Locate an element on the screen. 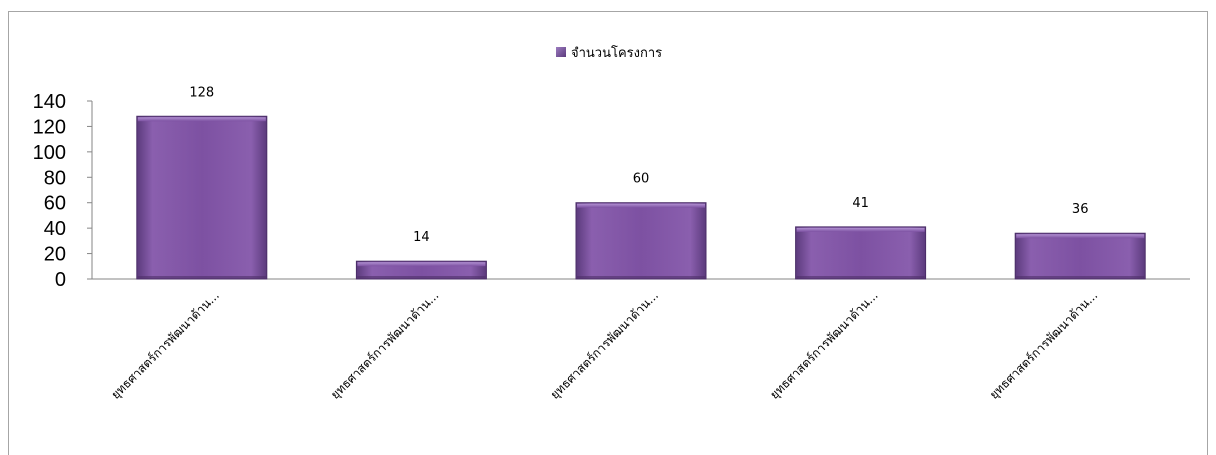 The width and height of the screenshot is (1216, 455). legend: จำนวนโครงการ is located at coordinates (609, 53).